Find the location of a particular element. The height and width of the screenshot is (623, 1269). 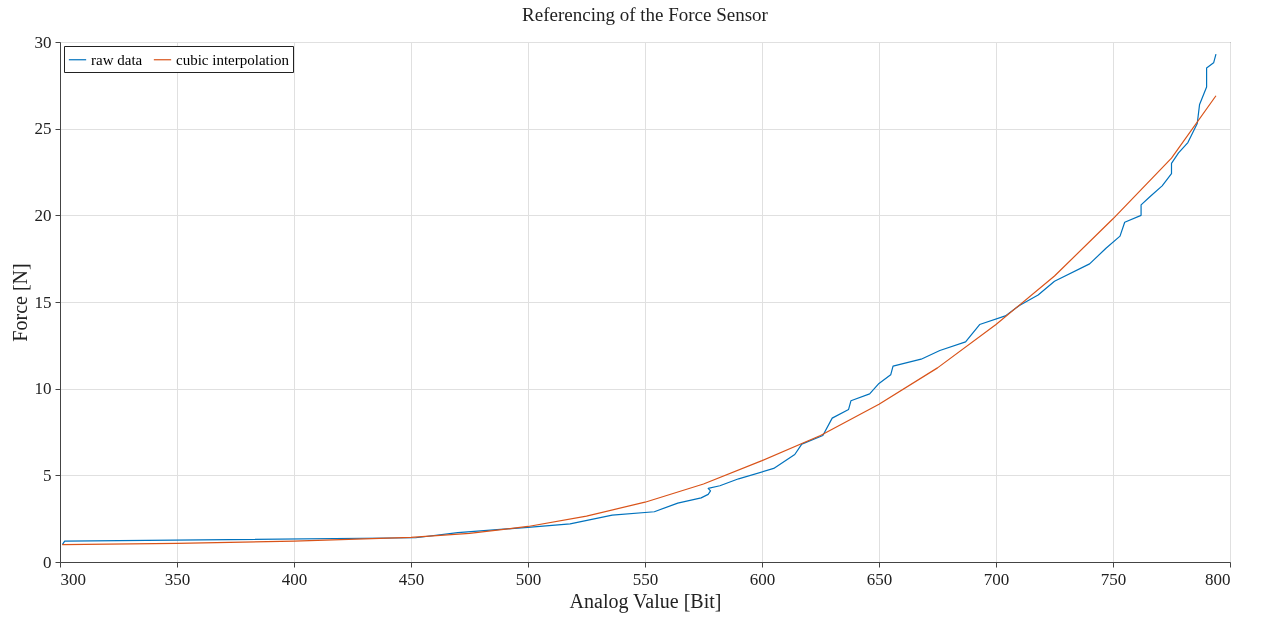

x-tick-label: 800 is located at coordinates (1218, 579).